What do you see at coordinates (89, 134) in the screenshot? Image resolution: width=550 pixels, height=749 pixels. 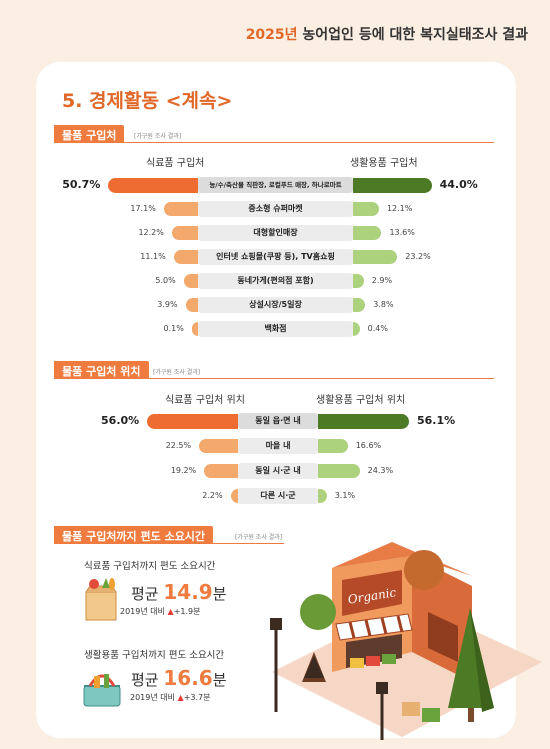 I see `purchase-place-header: 물품 구입처` at bounding box center [89, 134].